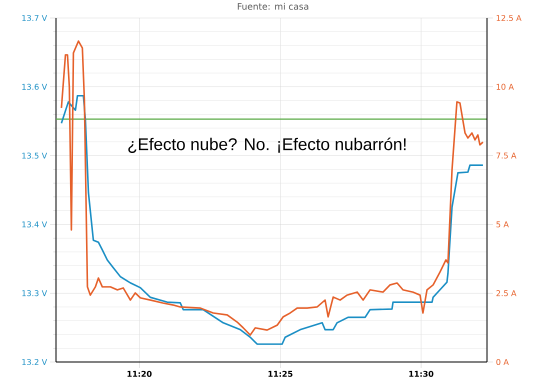 The height and width of the screenshot is (388, 546). What do you see at coordinates (267, 145) in the screenshot?
I see `annotation: ¿Efecto nube? No. ¡Efecto nubarrón!` at bounding box center [267, 145].